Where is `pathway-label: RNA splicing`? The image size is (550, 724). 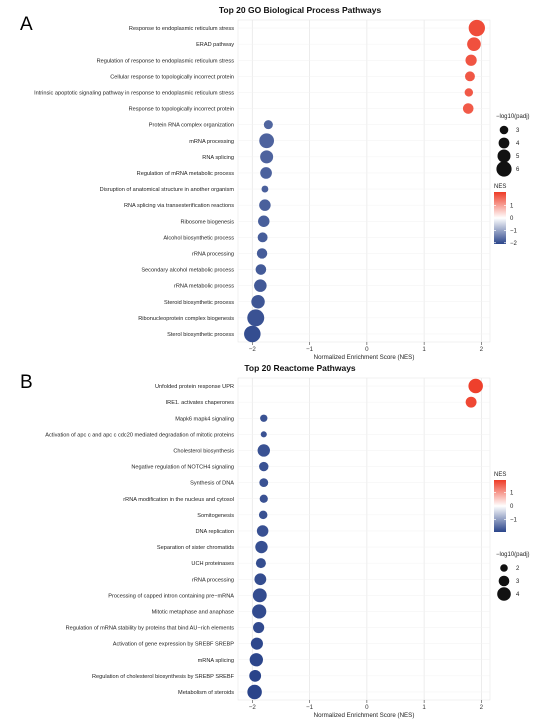
pathway-label: RNA splicing is located at coordinates (218, 158).